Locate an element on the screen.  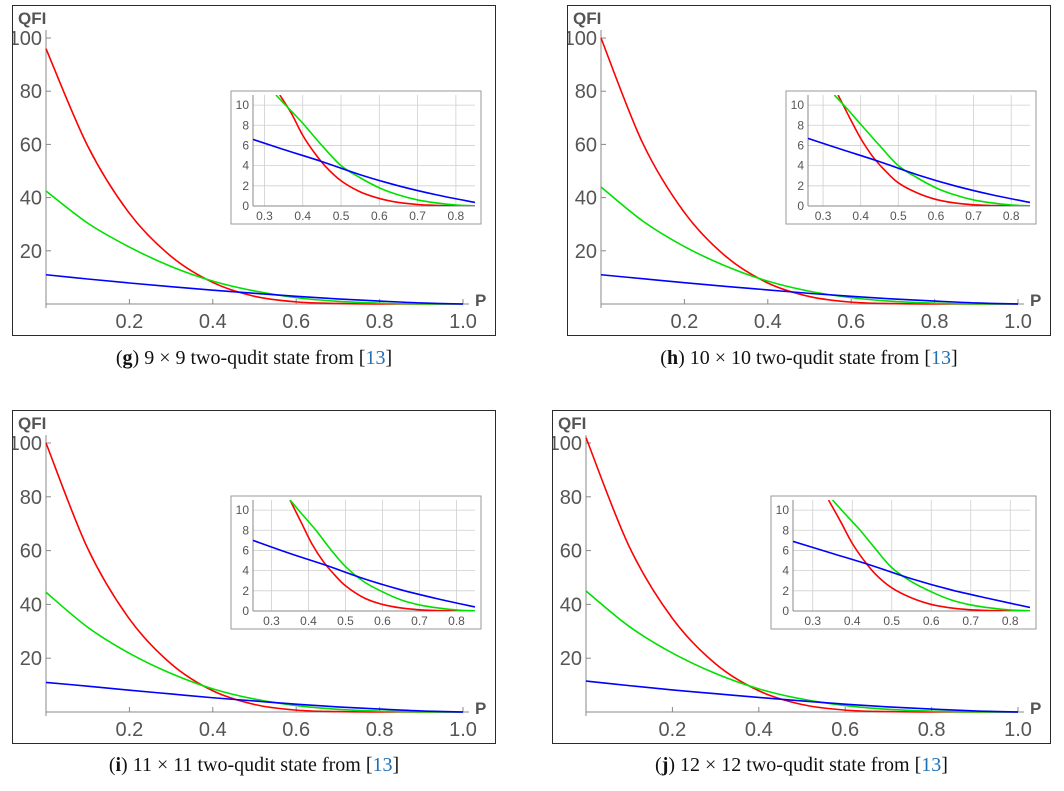
caption-h: (h) 10 × 10 two-qudit state from [13] is located at coordinates (809, 358).